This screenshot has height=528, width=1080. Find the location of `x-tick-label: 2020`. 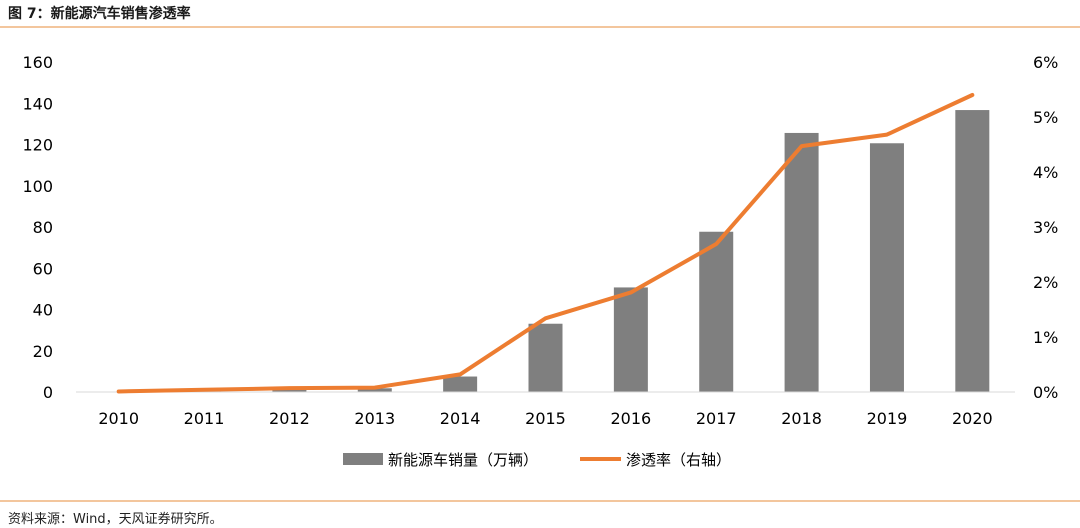

x-tick-label: 2020 is located at coordinates (972, 418).